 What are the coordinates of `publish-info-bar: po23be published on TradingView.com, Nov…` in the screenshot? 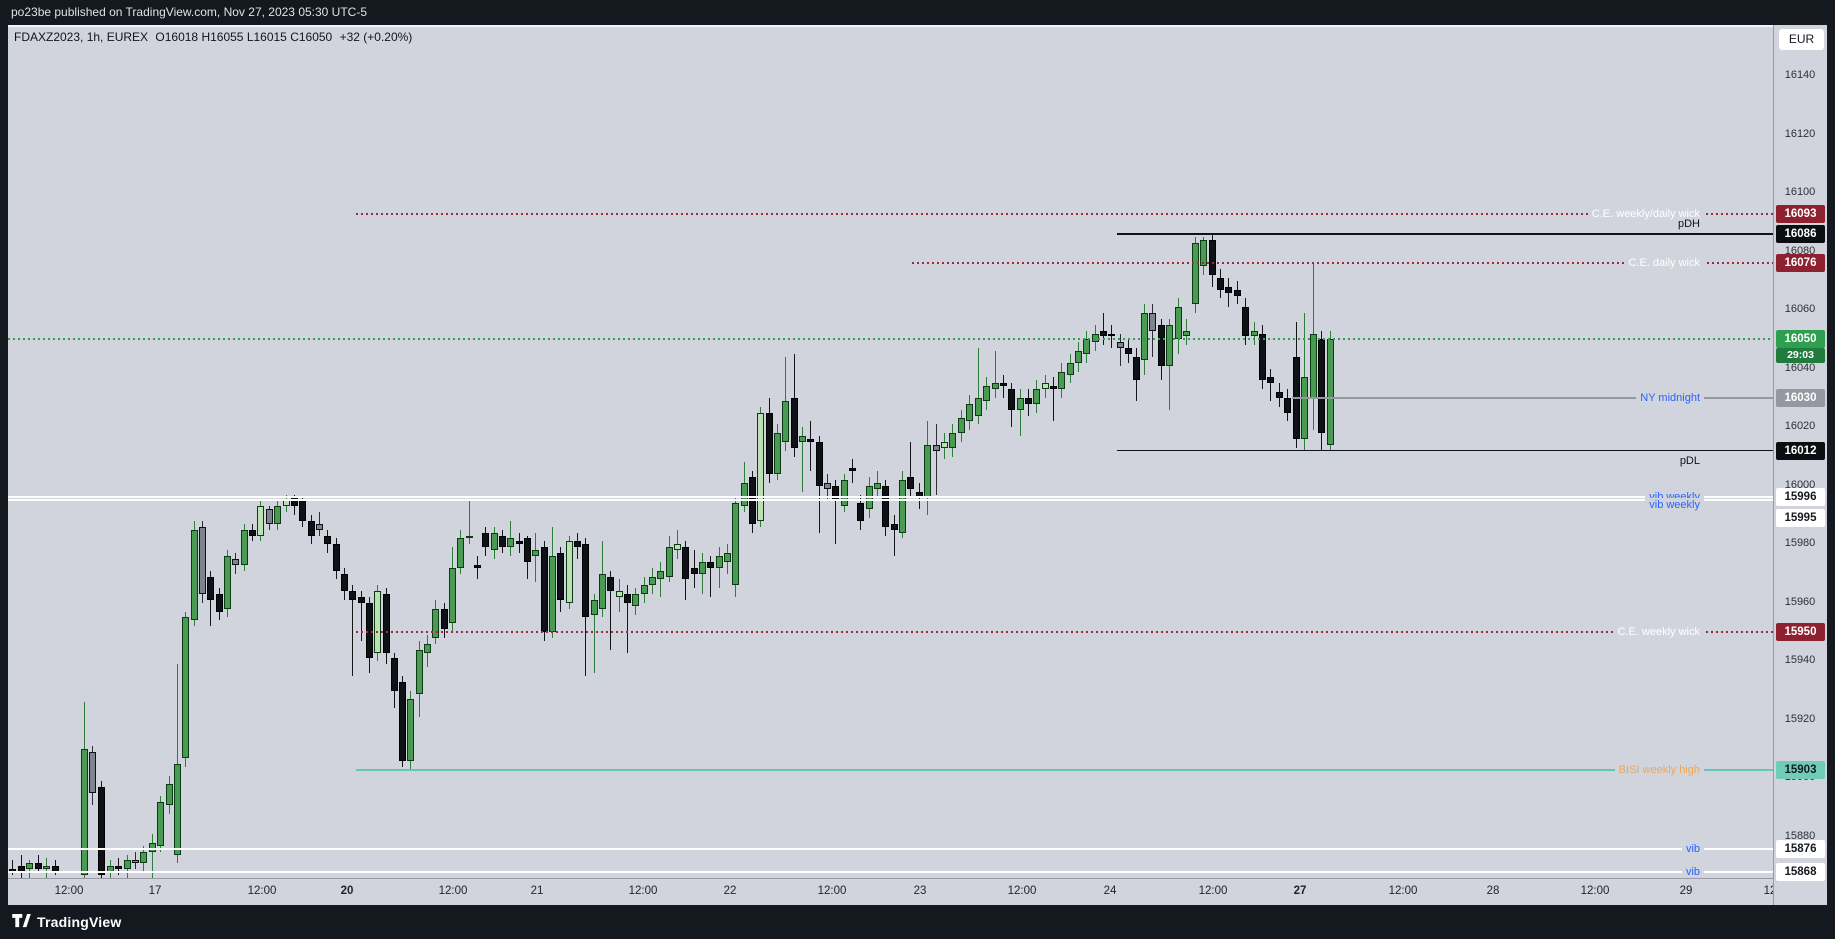 It's located at (917, 12).